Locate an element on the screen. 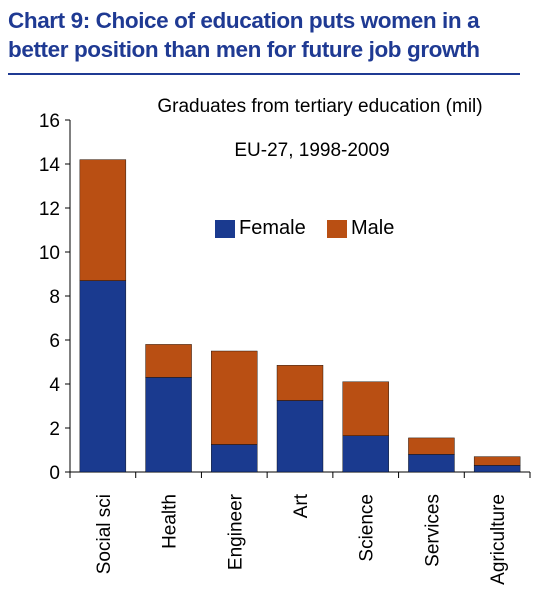 The width and height of the screenshot is (538, 604). y-tick-label: 16 is located at coordinates (49, 121).